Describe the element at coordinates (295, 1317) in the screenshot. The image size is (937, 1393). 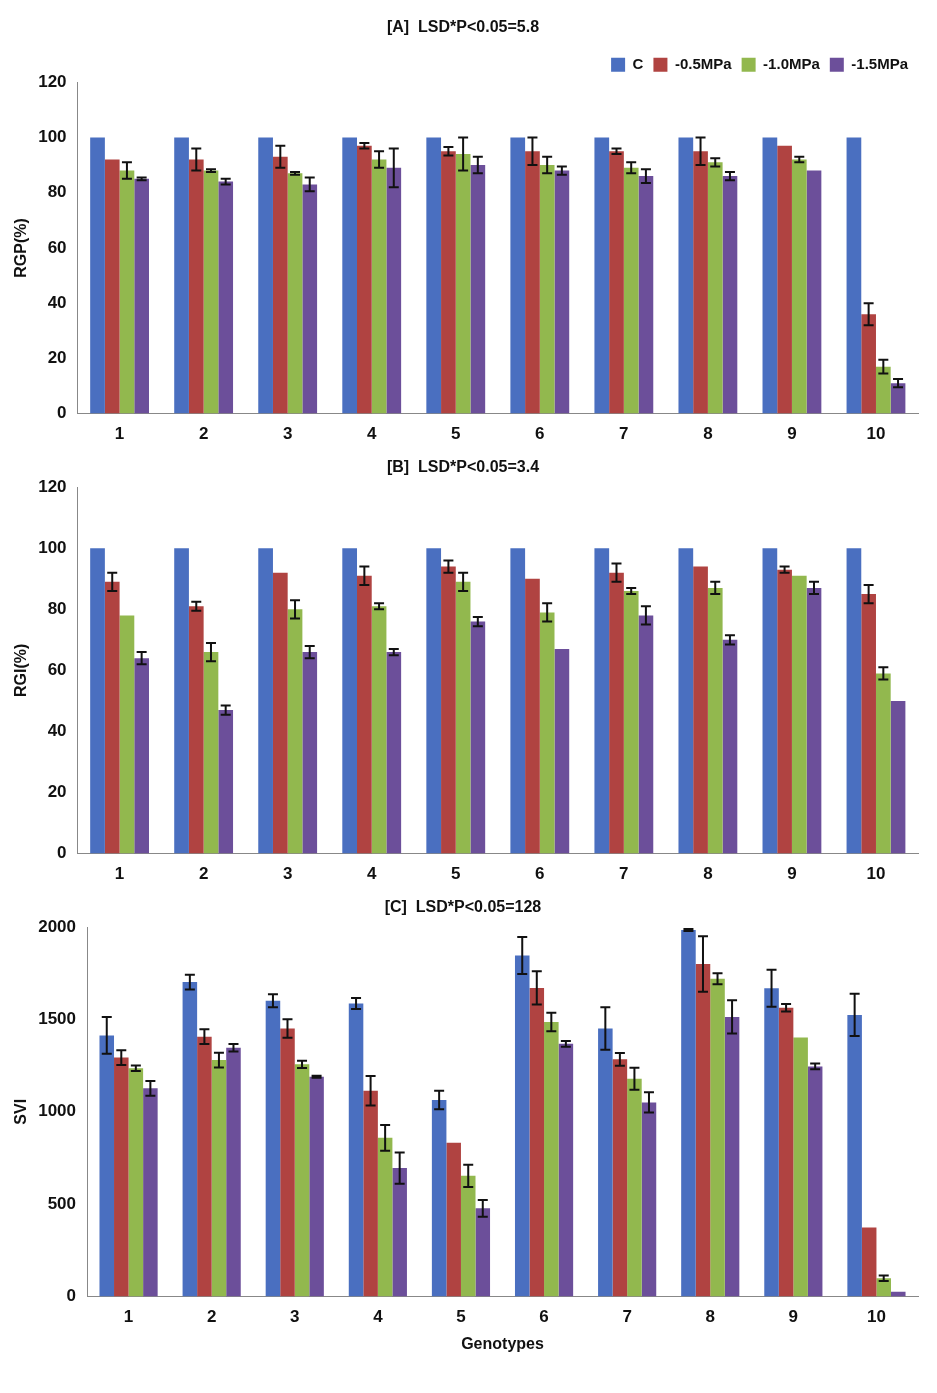
I see `x-tick-label: 3` at that location.